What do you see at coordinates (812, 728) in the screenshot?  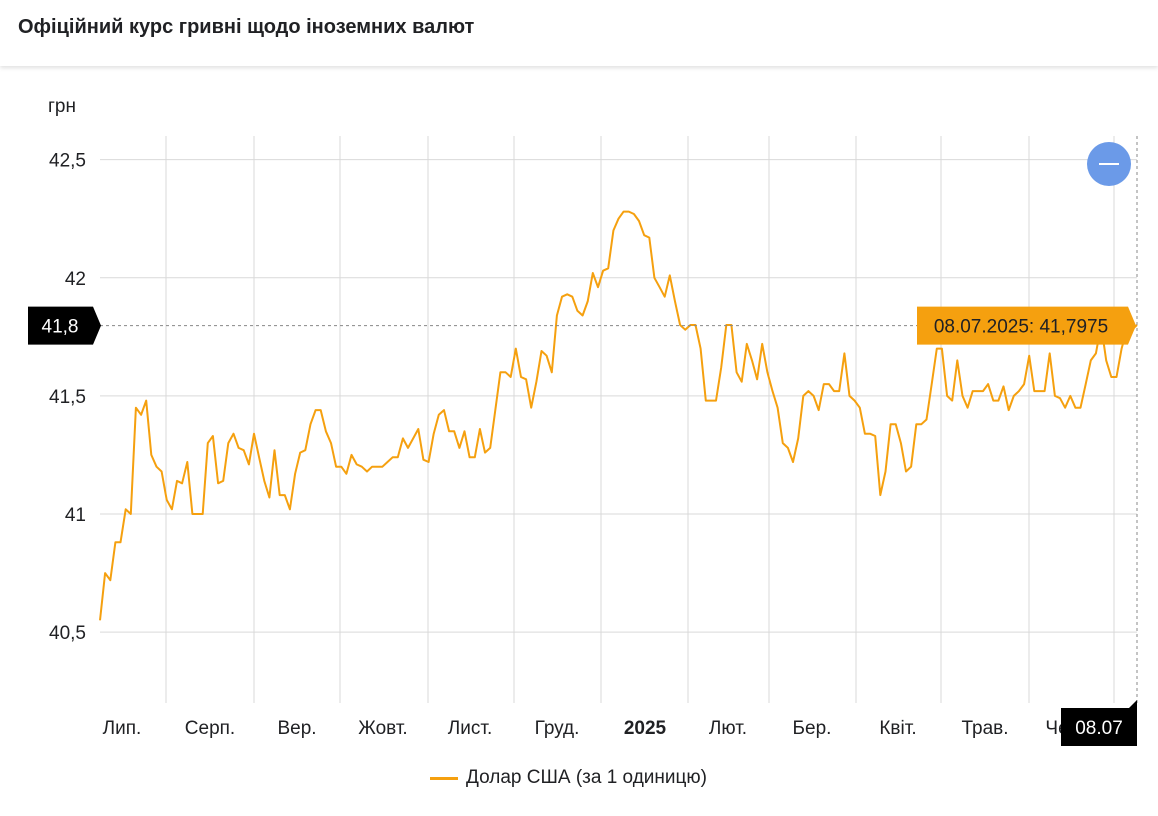 I see `x-tick-label: Бер.` at bounding box center [812, 728].